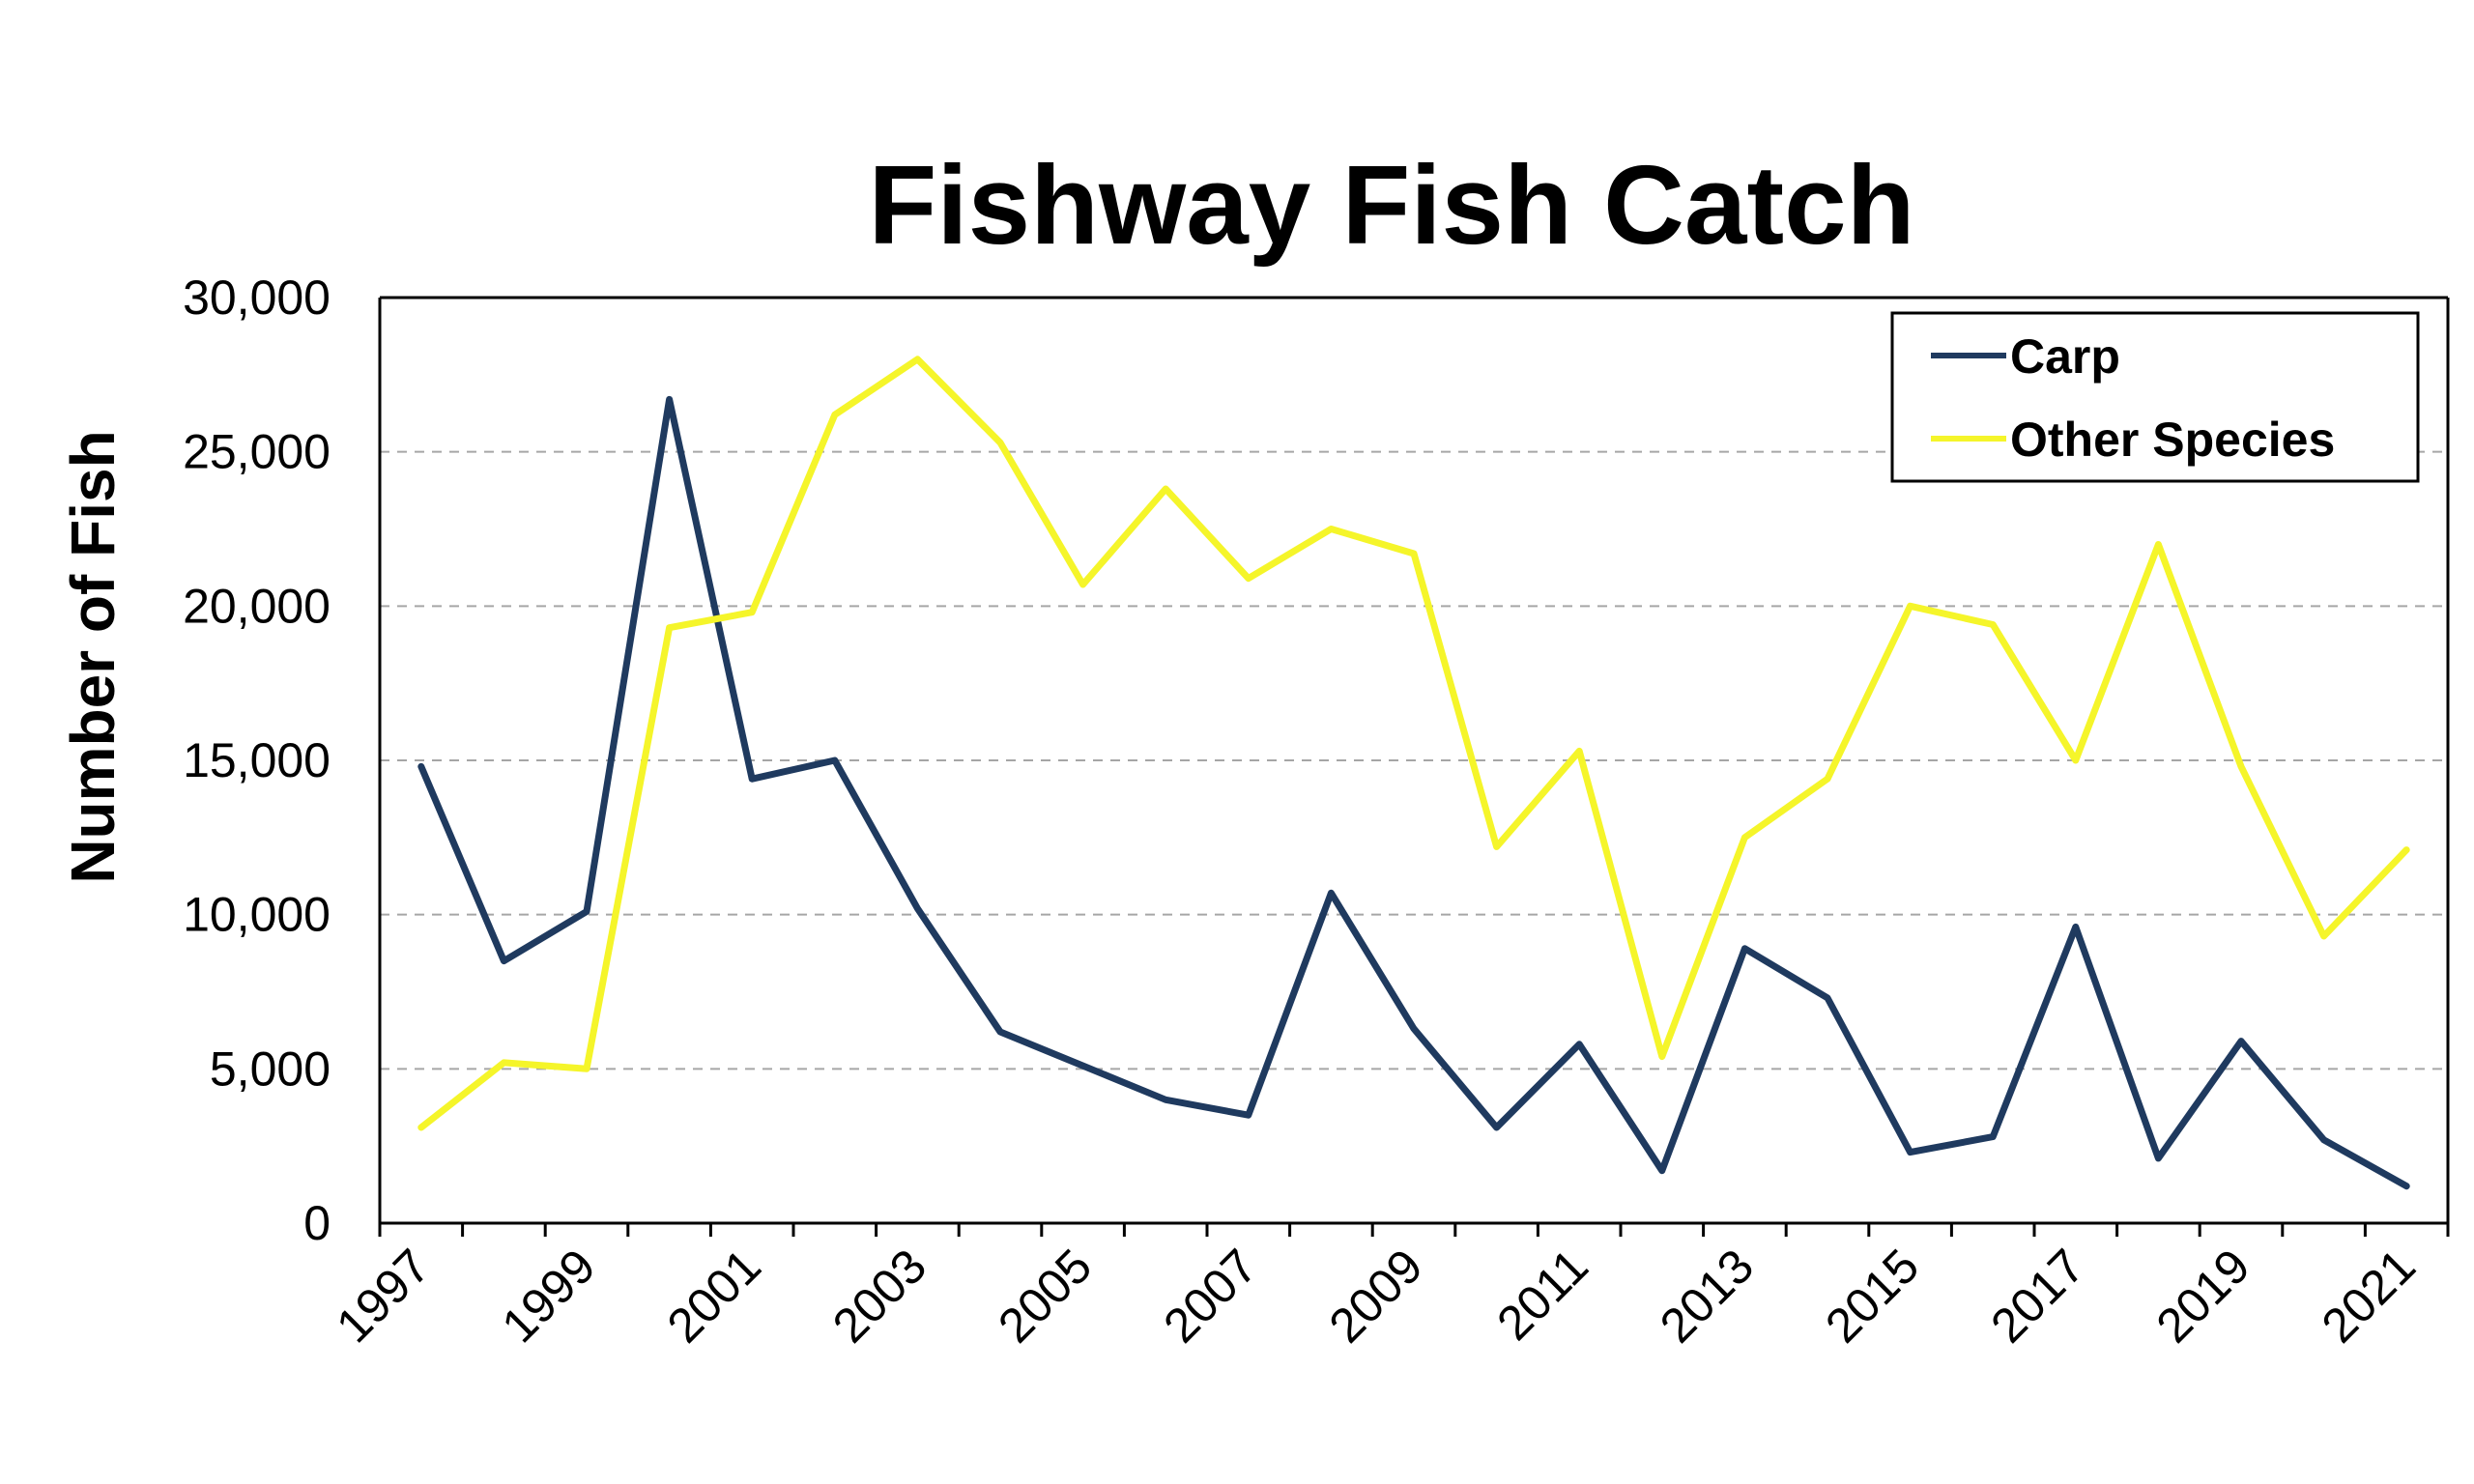 The width and height of the screenshot is (2474, 1484). I want to click on x-tick-label: 2007, so click(1210, 1296).